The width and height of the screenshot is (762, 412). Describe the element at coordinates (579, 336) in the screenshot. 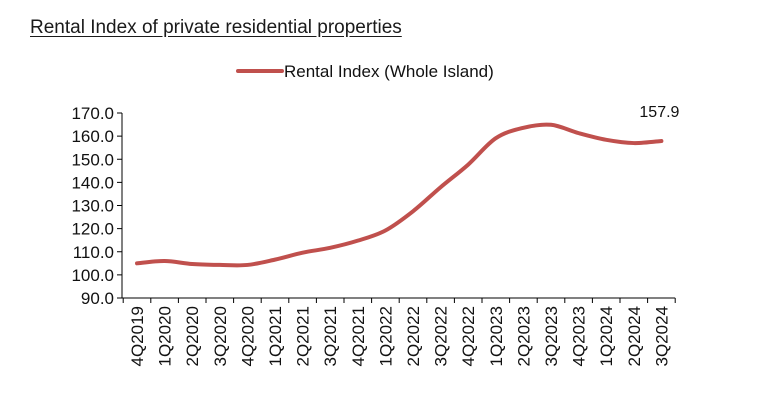

I see `x-tick-label: 4Q2023` at that location.